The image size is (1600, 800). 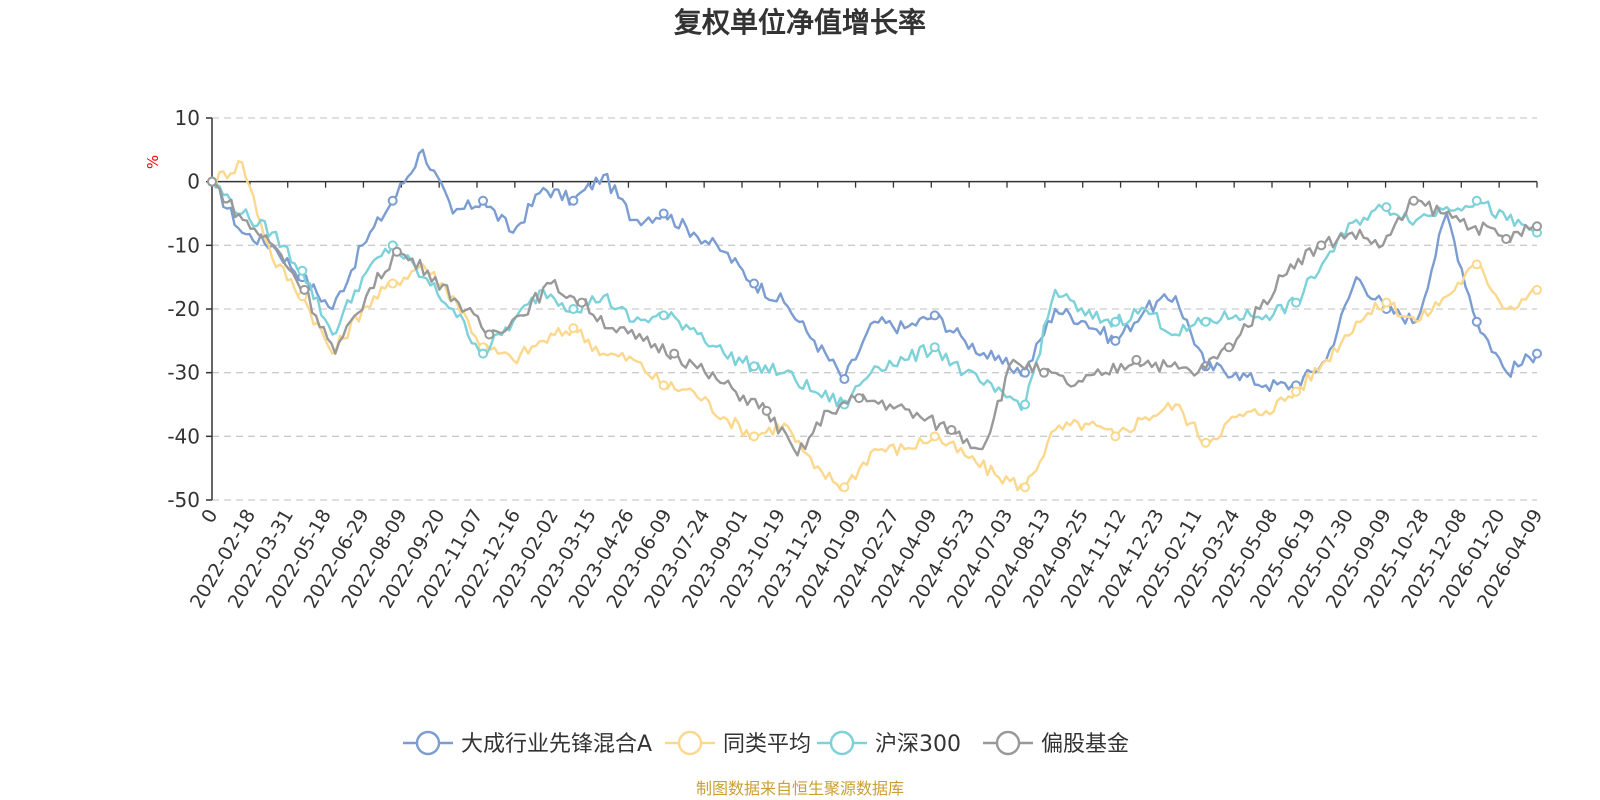 I want to click on legend-item: 沪深300, so click(x=889, y=743).